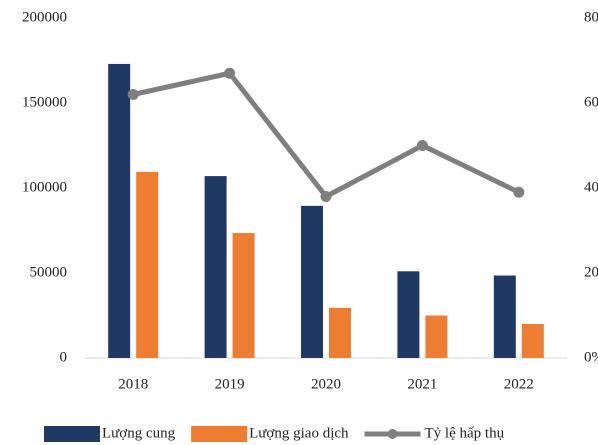 This screenshot has height=445, width=598. I want to click on x-tick-label: 2020, so click(326, 384).